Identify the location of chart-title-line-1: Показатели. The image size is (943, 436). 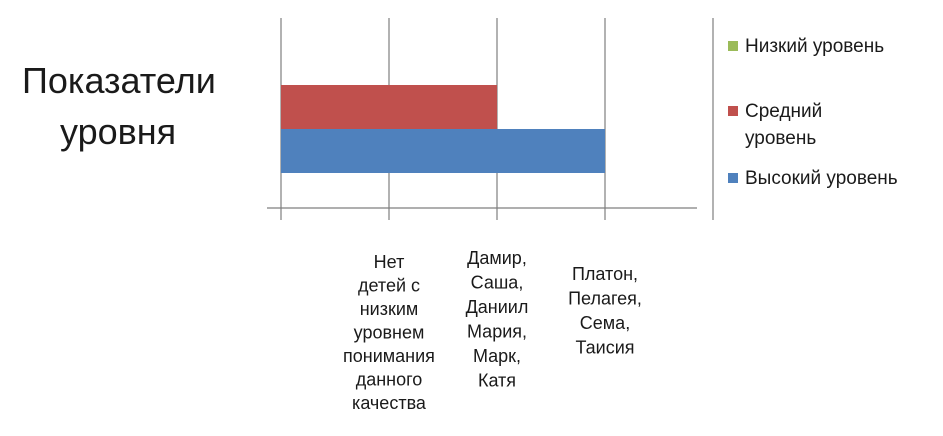
(119, 80).